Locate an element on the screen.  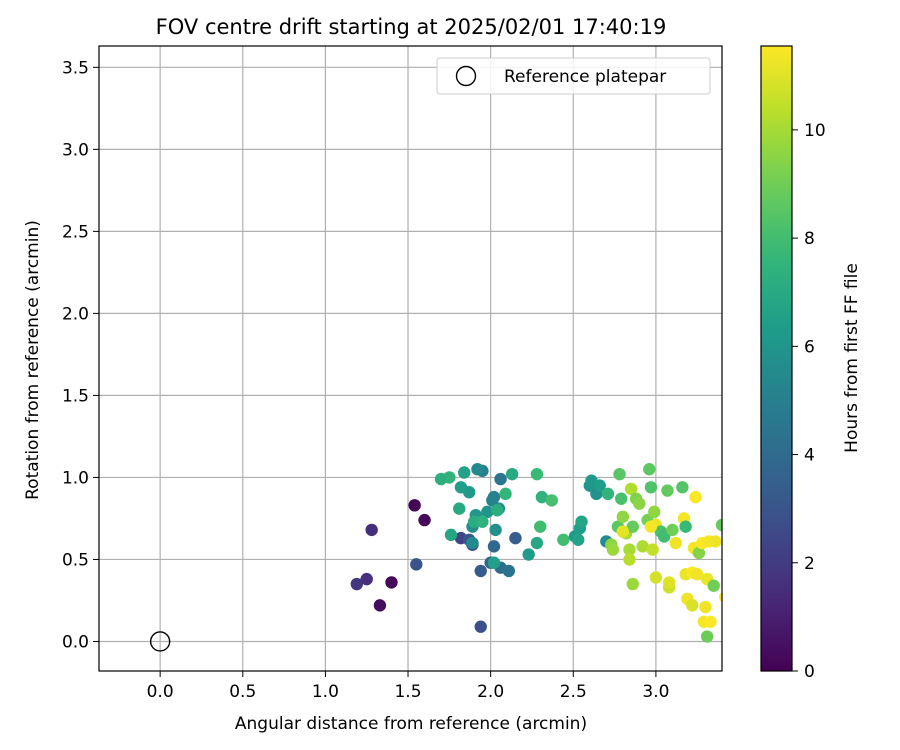
colorbar-tick-label: 8 is located at coordinates (809, 239).